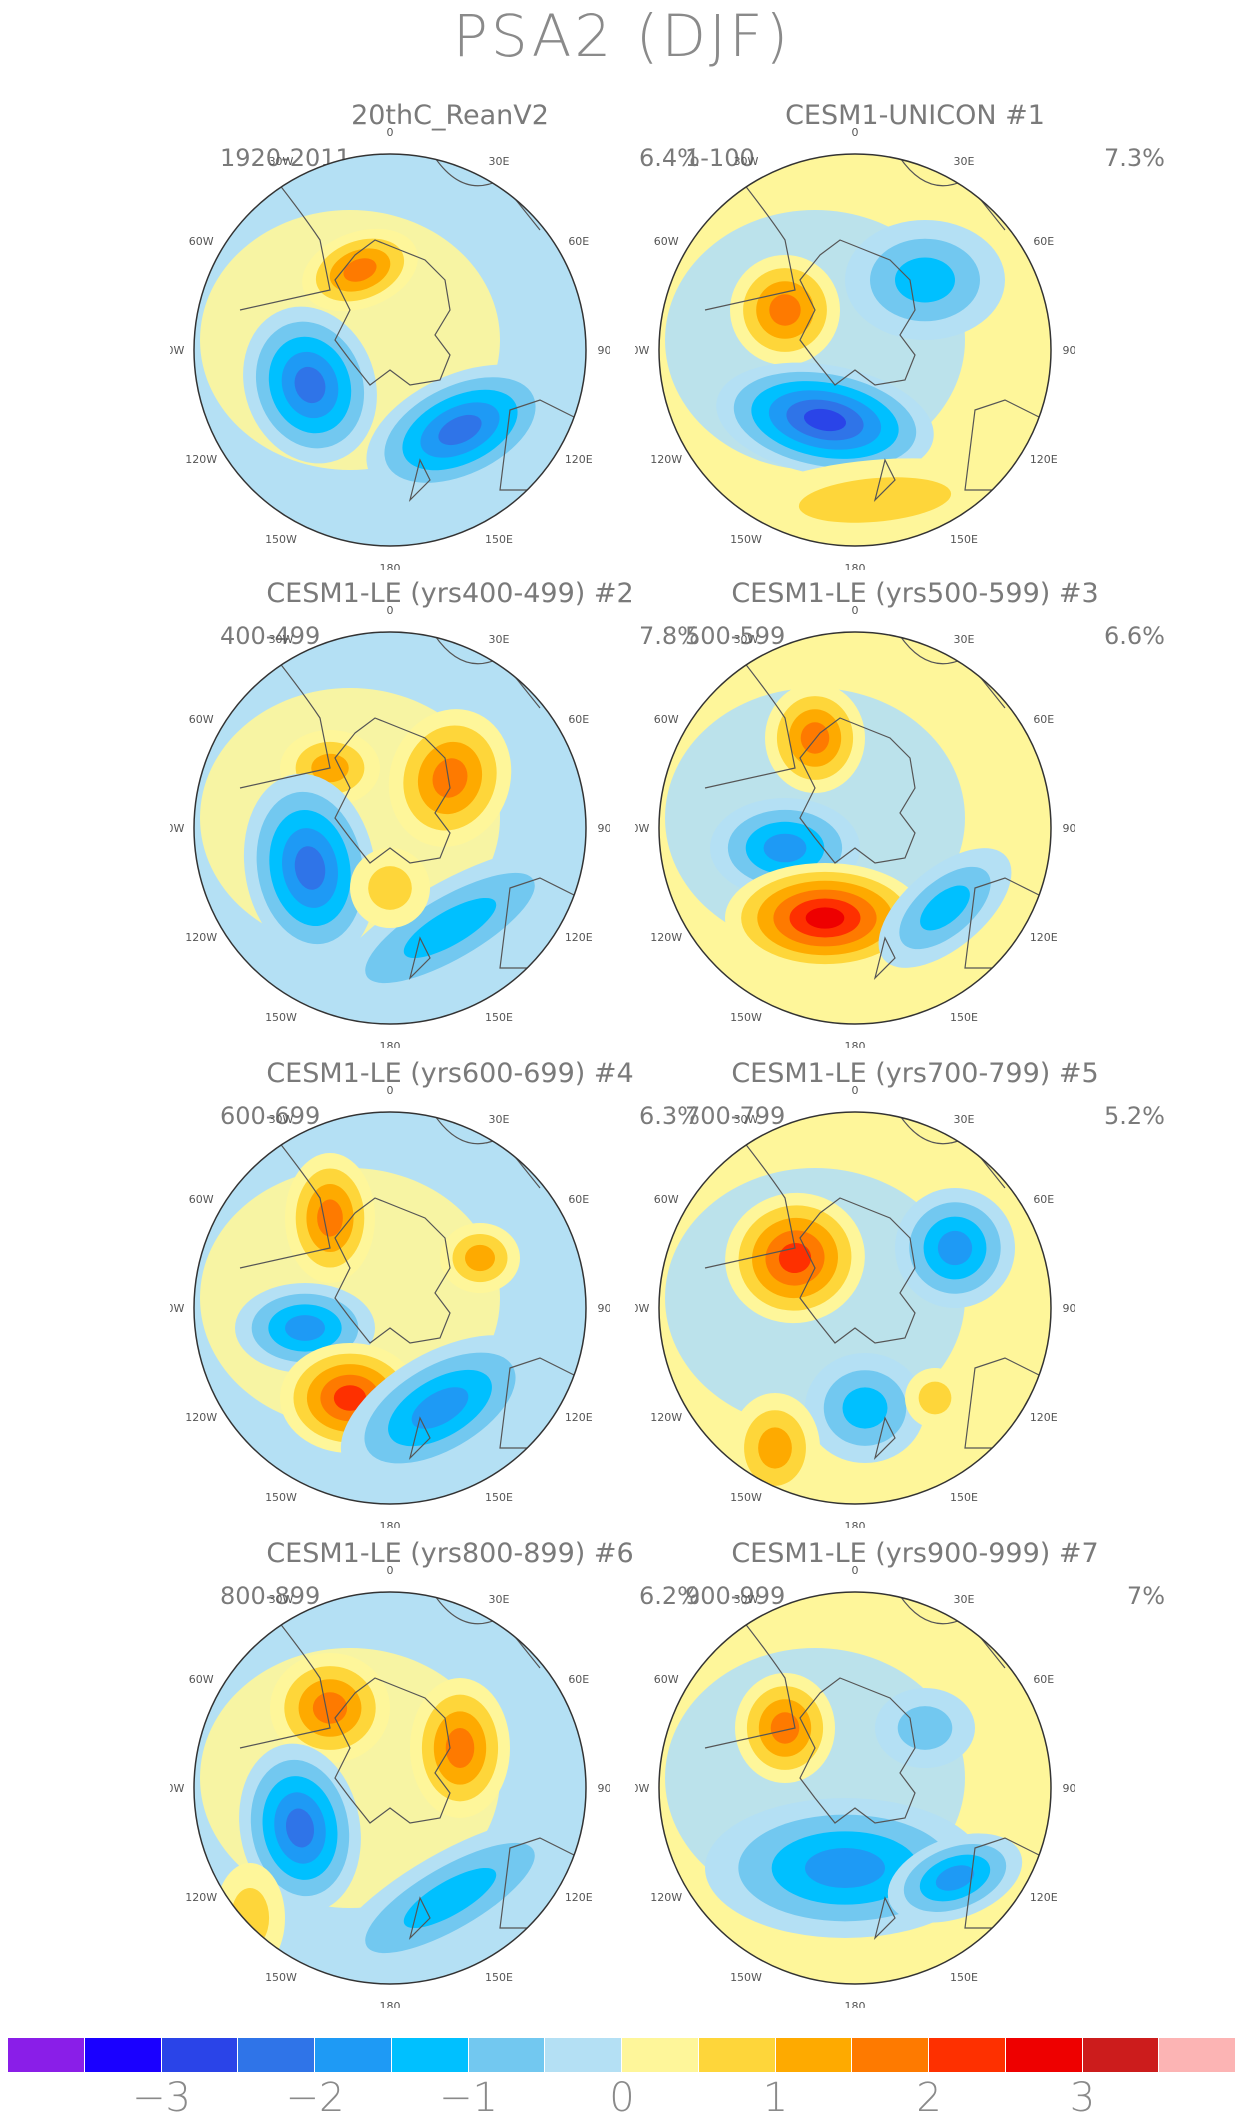 The height and width of the screenshot is (2121, 1244). Describe the element at coordinates (669, 158) in the screenshot. I see `panel-percent: 6.4%` at that location.